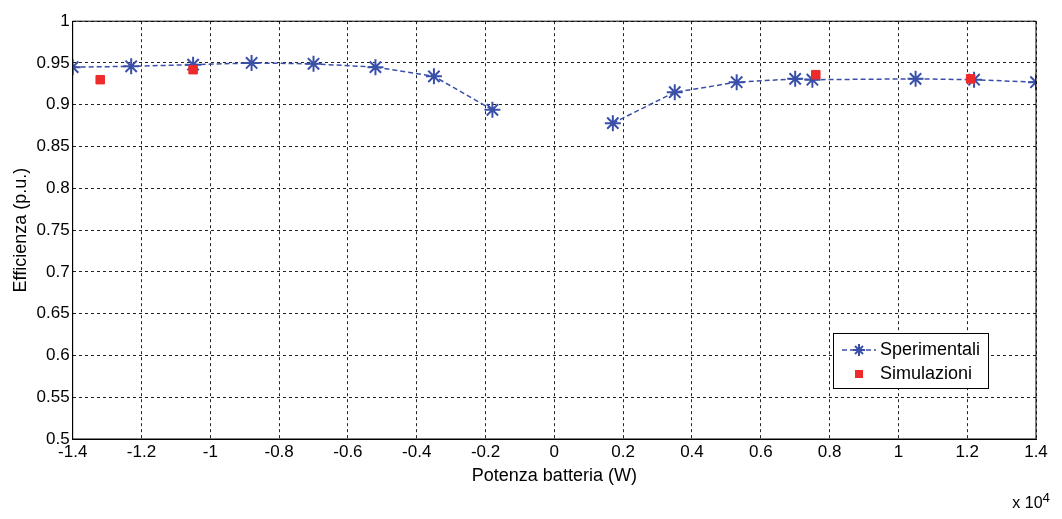 This screenshot has width=1062, height=519. I want to click on legend-label: Simulazioni, so click(926, 373).